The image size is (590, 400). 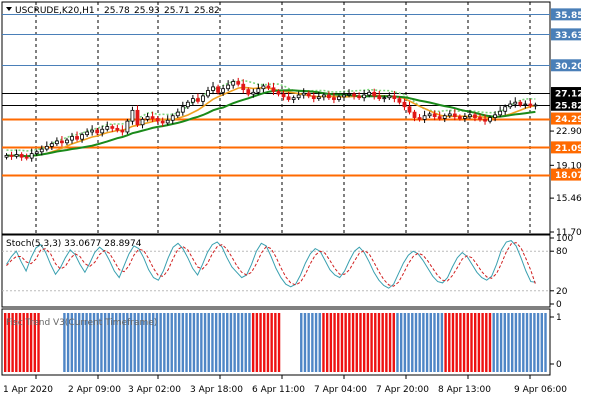 What do you see at coordinates (556, 341) in the screenshot?
I see `fisher-axis: 10` at bounding box center [556, 341].